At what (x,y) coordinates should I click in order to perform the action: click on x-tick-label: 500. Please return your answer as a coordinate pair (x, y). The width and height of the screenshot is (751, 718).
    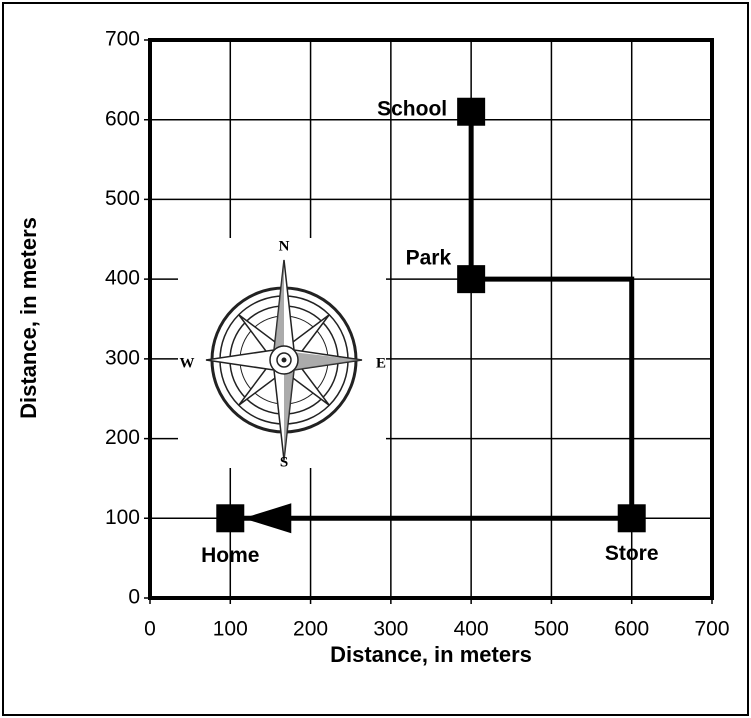
    Looking at the image, I should click on (551, 629).